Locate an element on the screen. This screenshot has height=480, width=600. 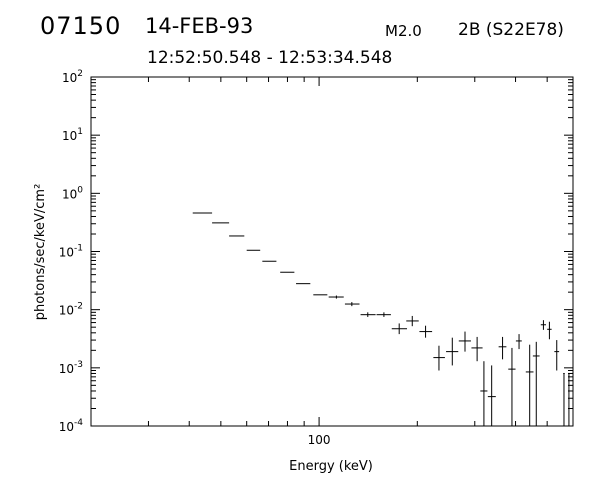
y-tick-label: 10⁻³ is located at coordinates (71, 368).